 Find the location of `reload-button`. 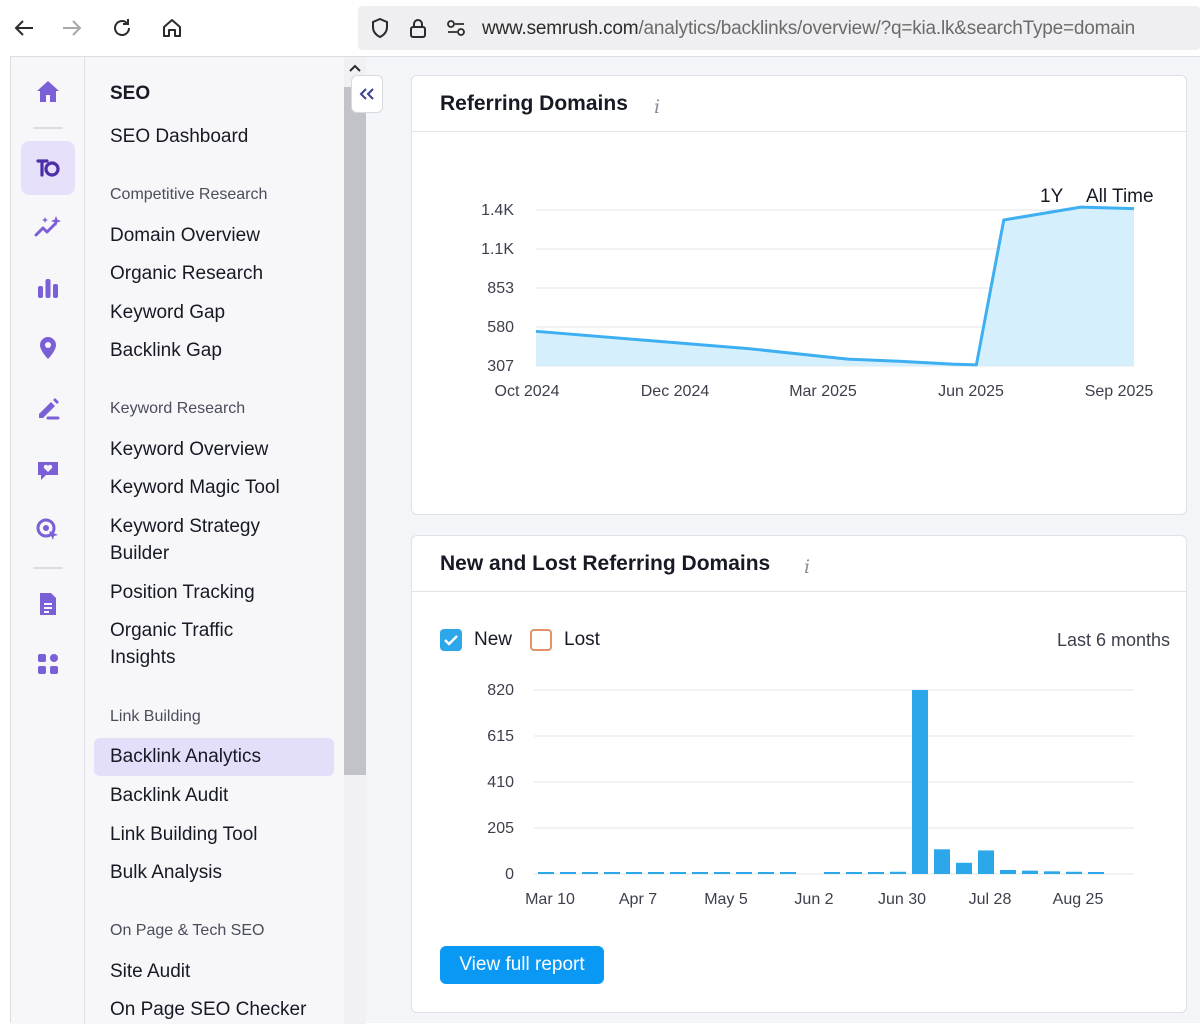

reload-button is located at coordinates (122, 28).